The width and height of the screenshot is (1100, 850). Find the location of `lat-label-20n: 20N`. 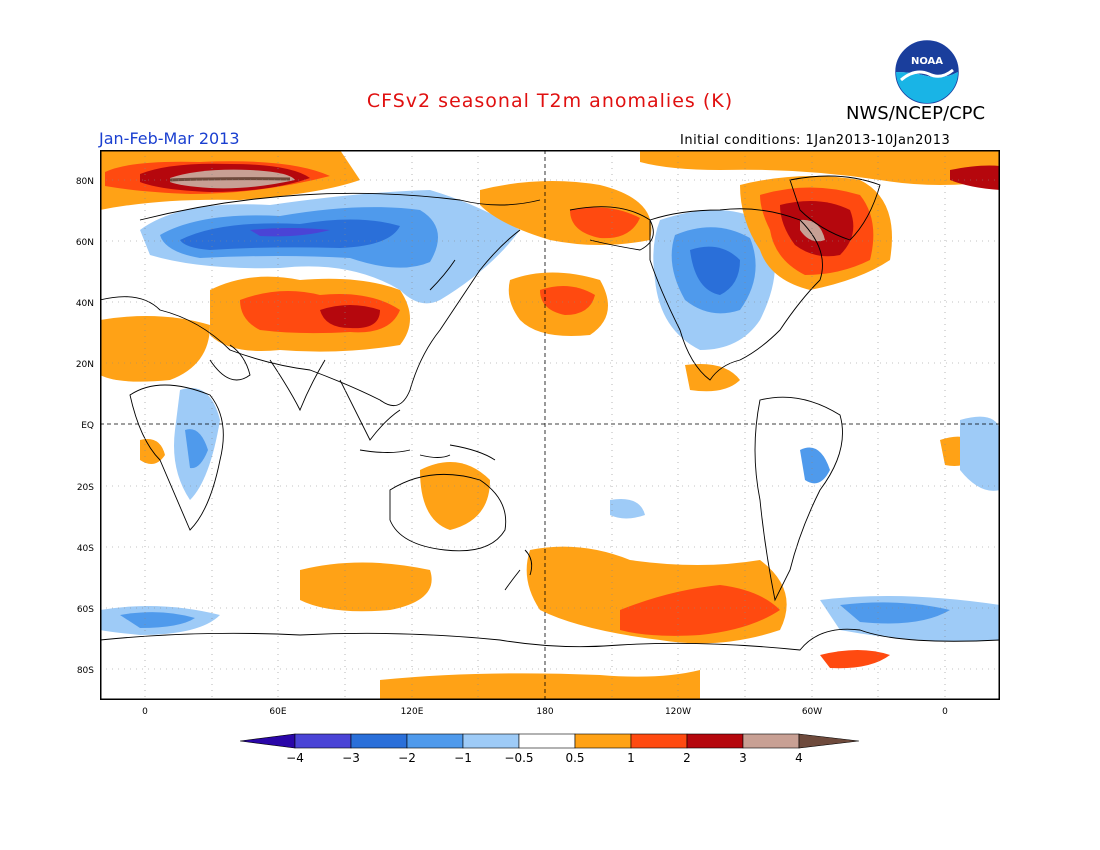

lat-label-20n: 20N is located at coordinates (85, 365).